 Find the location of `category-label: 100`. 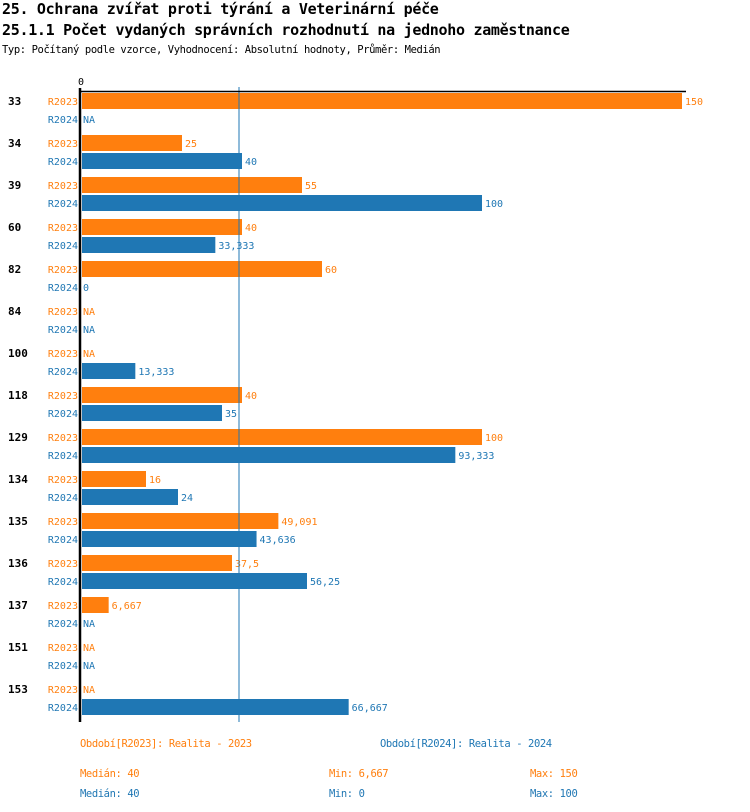

category-label: 100 is located at coordinates (18, 353).